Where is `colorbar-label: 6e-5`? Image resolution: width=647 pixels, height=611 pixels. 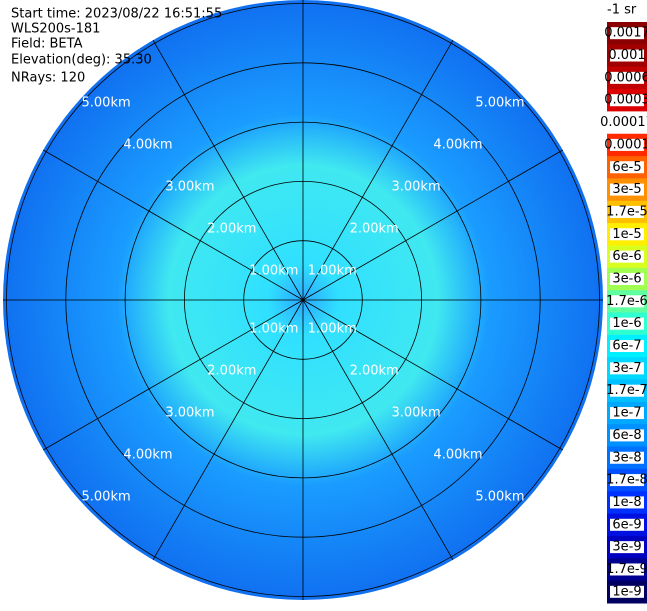 colorbar-label: 6e-5 is located at coordinates (626, 167).